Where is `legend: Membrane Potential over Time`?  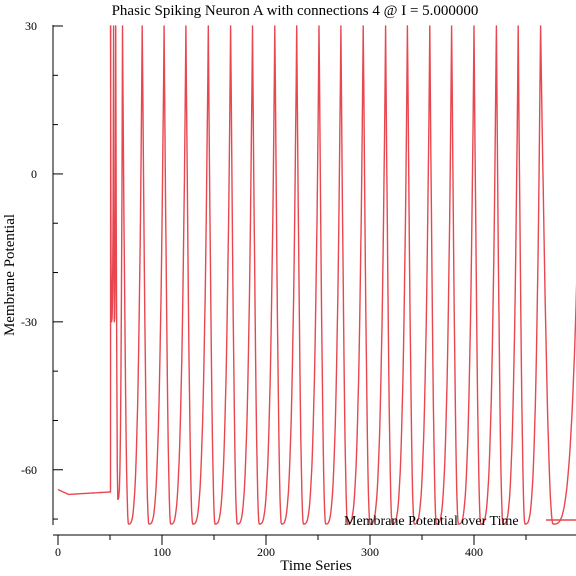 legend: Membrane Potential over Time is located at coordinates (460, 521).